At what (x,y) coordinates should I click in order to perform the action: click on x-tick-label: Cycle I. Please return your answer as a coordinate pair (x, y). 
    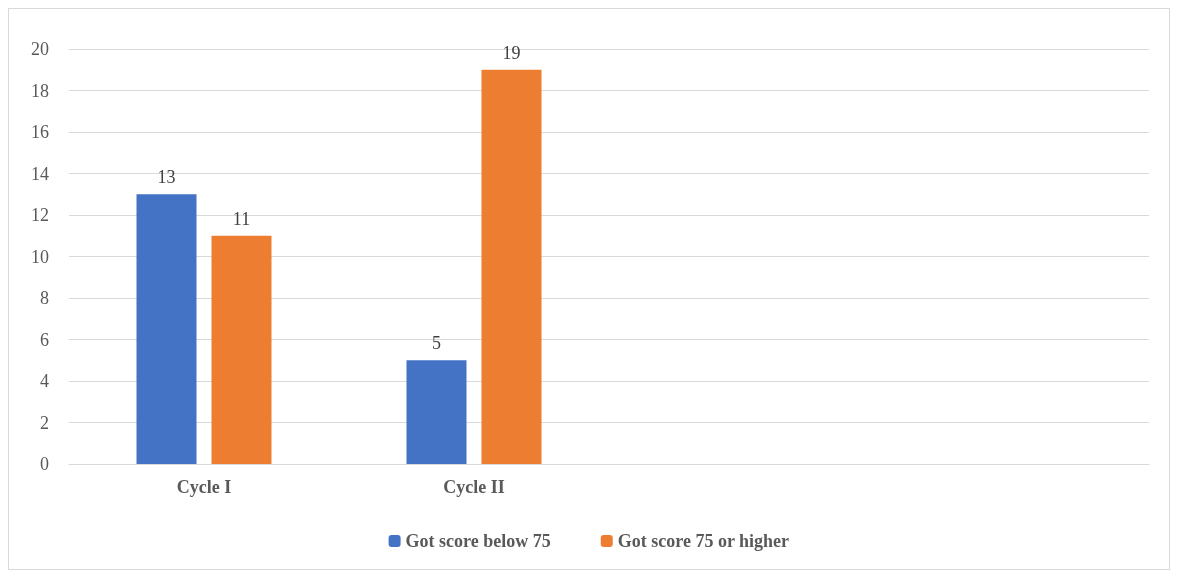
    Looking at the image, I should click on (204, 487).